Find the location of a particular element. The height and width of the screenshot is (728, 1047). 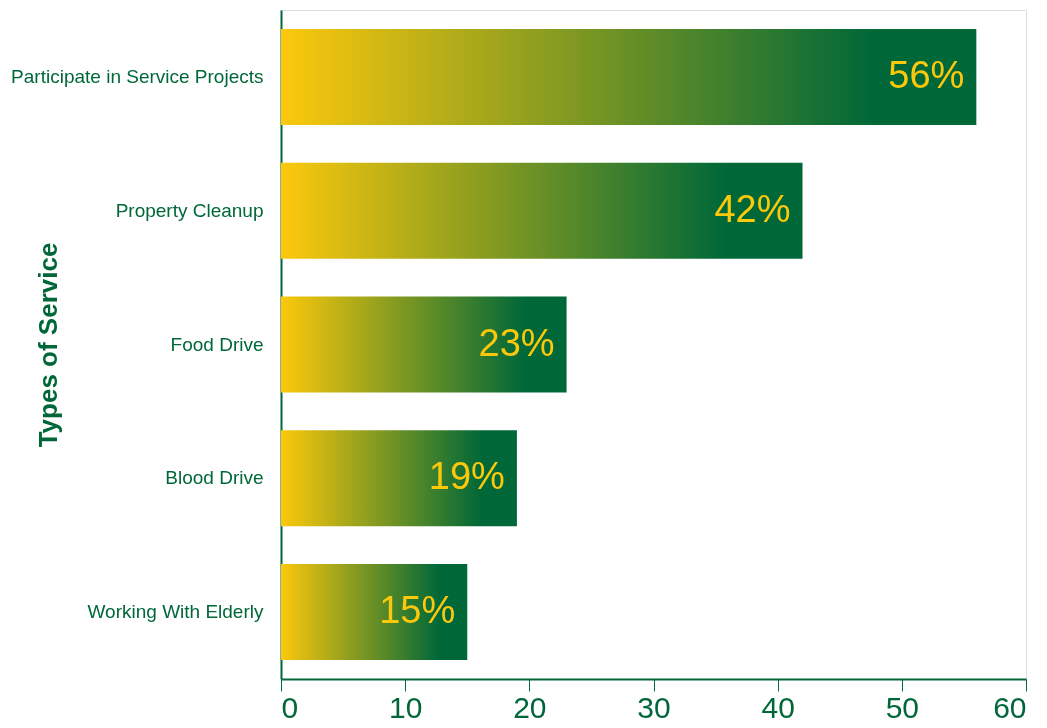

y-tick-label: Blood Drive is located at coordinates (214, 478).